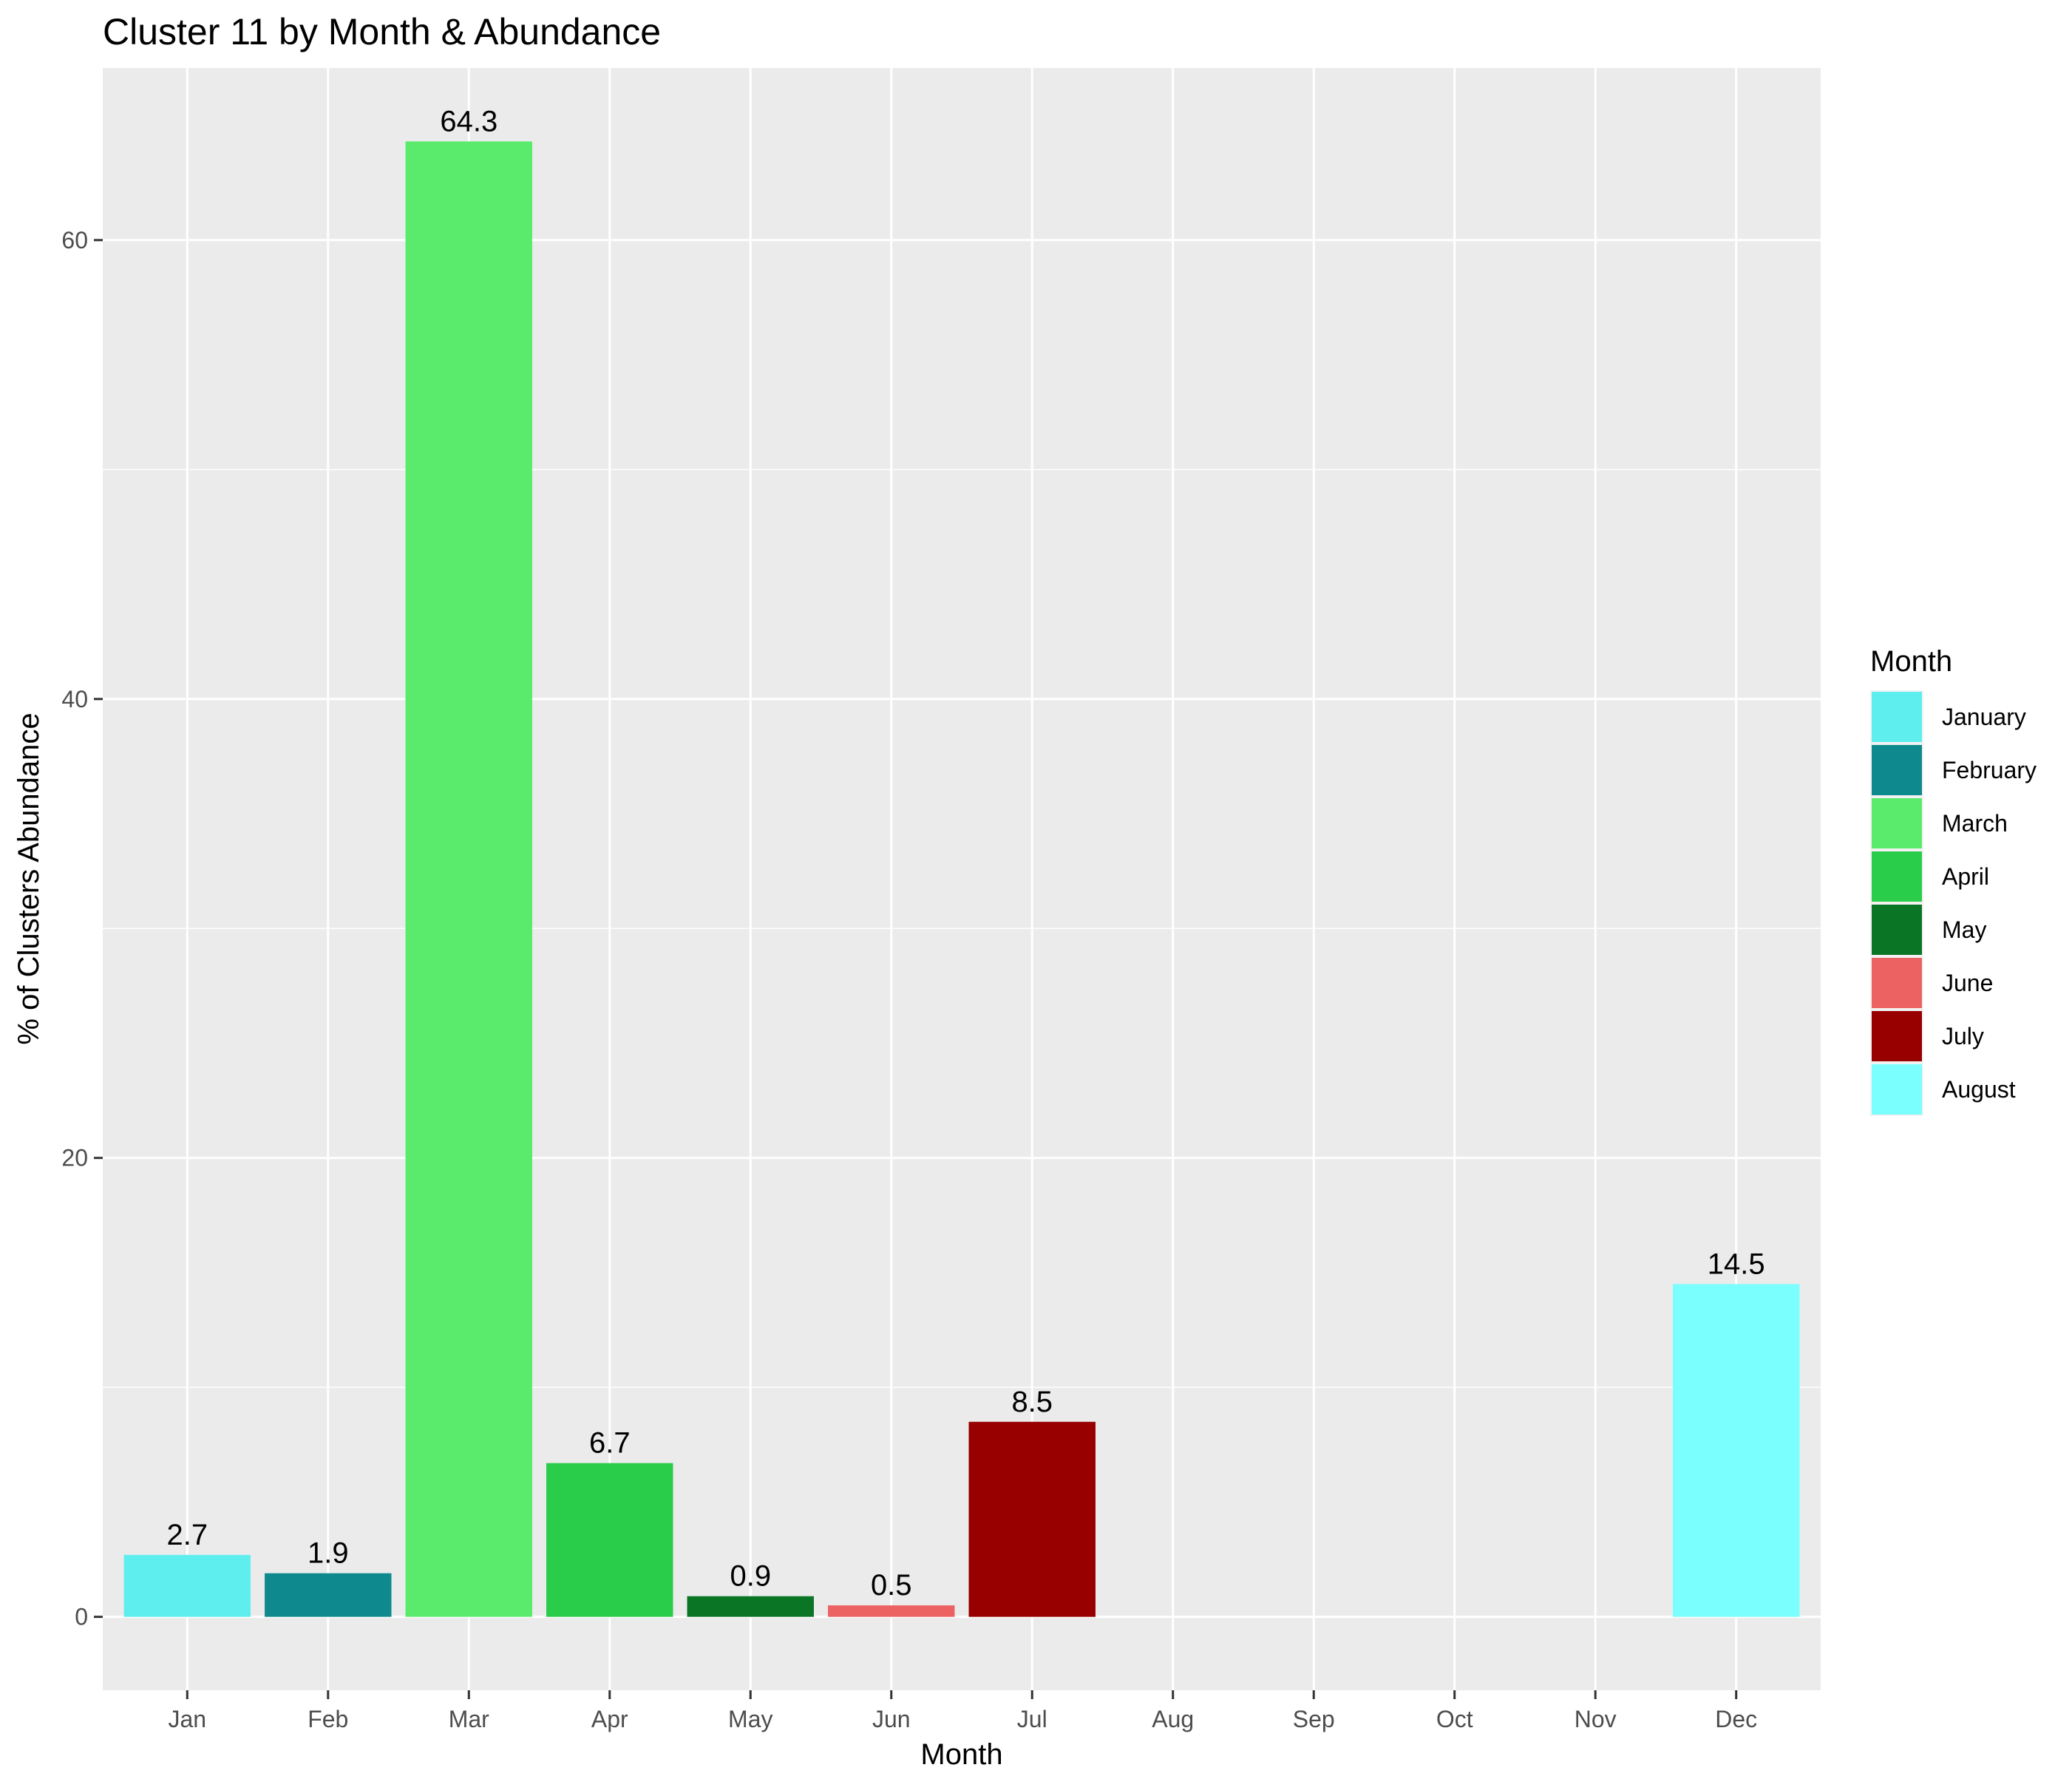  I want to click on y-tick-label: 40, so click(74, 699).